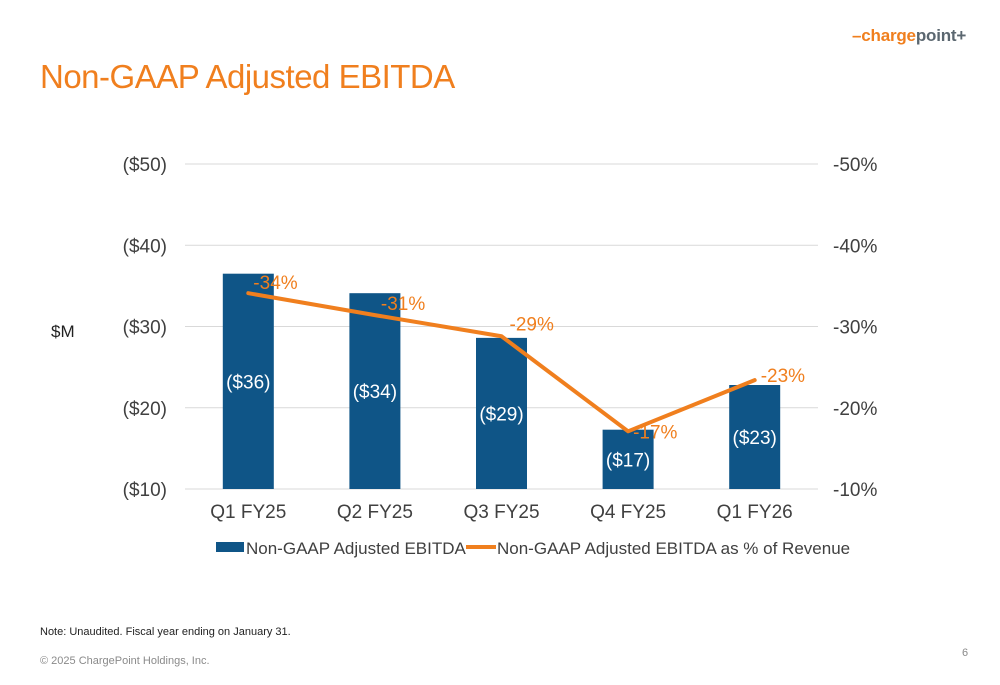  Describe the element at coordinates (655, 432) in the screenshot. I see `line-value-label: -17%` at that location.